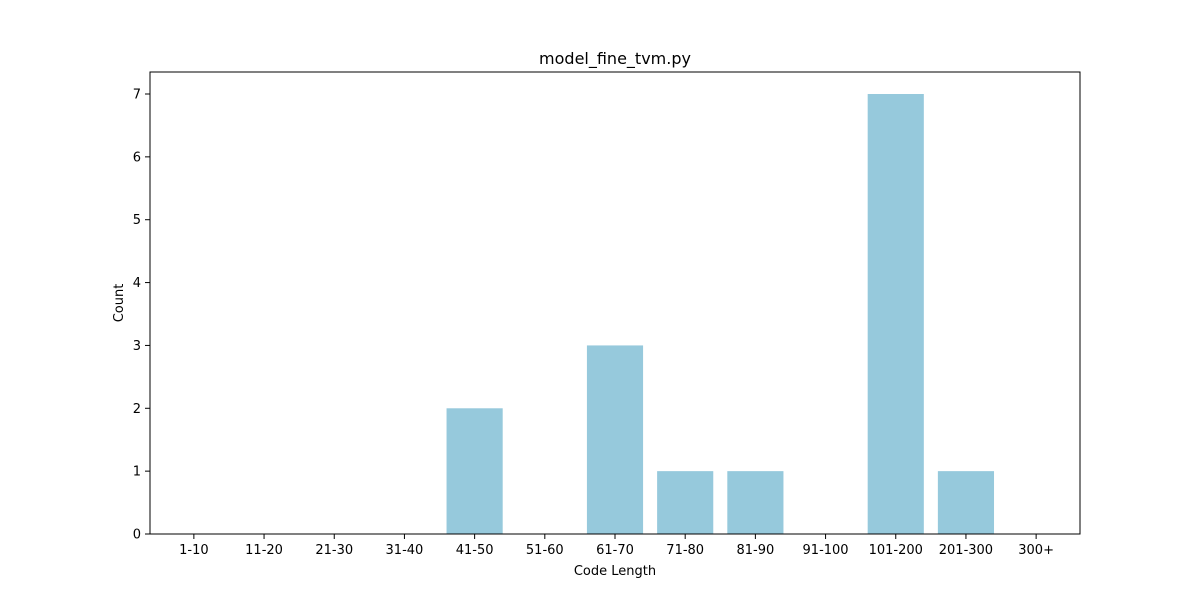 The height and width of the screenshot is (600, 1200). I want to click on x-tick-label: 71-80, so click(685, 550).